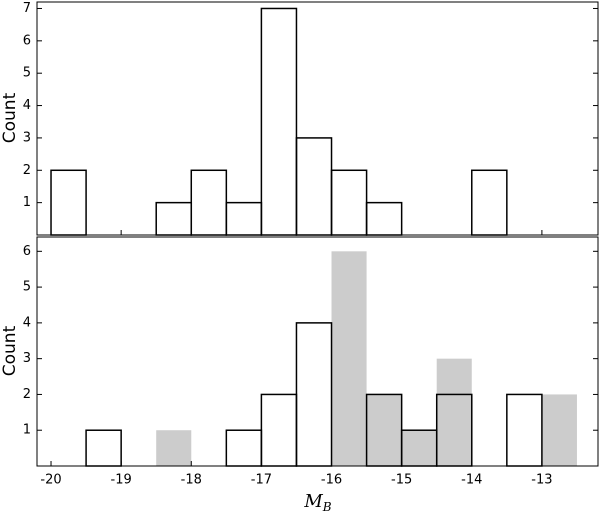 This screenshot has height=519, width=600. What do you see at coordinates (27, 8) in the screenshot?
I see `y-tick-label: 7` at bounding box center [27, 8].